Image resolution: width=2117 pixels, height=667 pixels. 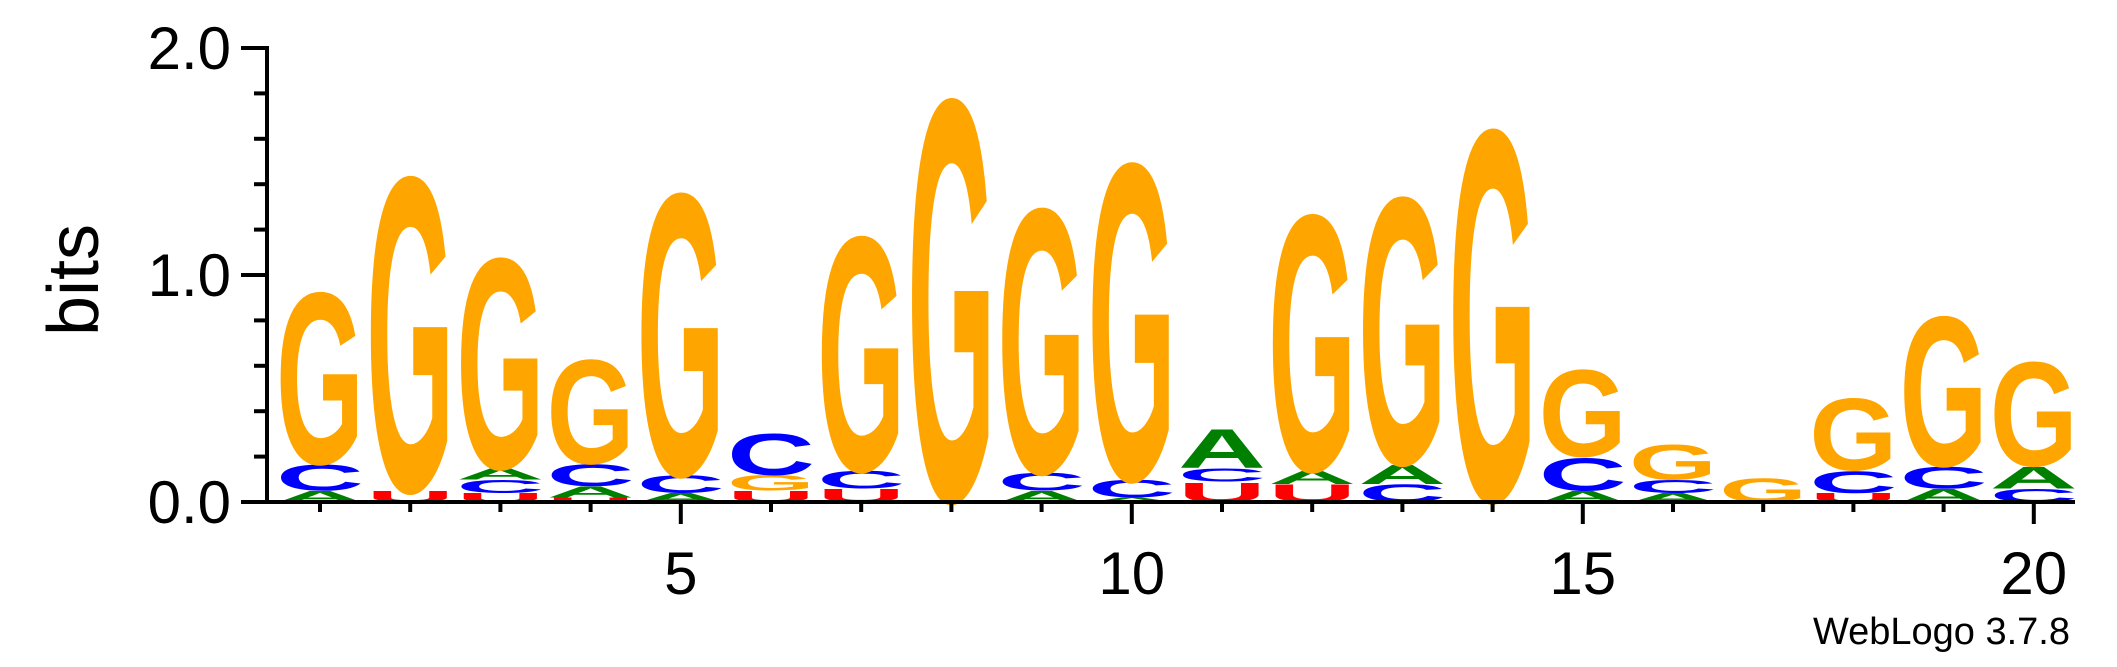 I want to click on logo-letter-C-pos15: C, so click(x=1583, y=474).